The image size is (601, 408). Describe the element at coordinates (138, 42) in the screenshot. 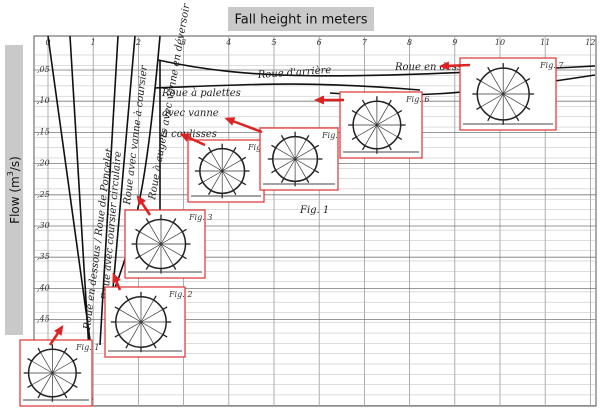

I see `x-tick-label: 2` at that location.